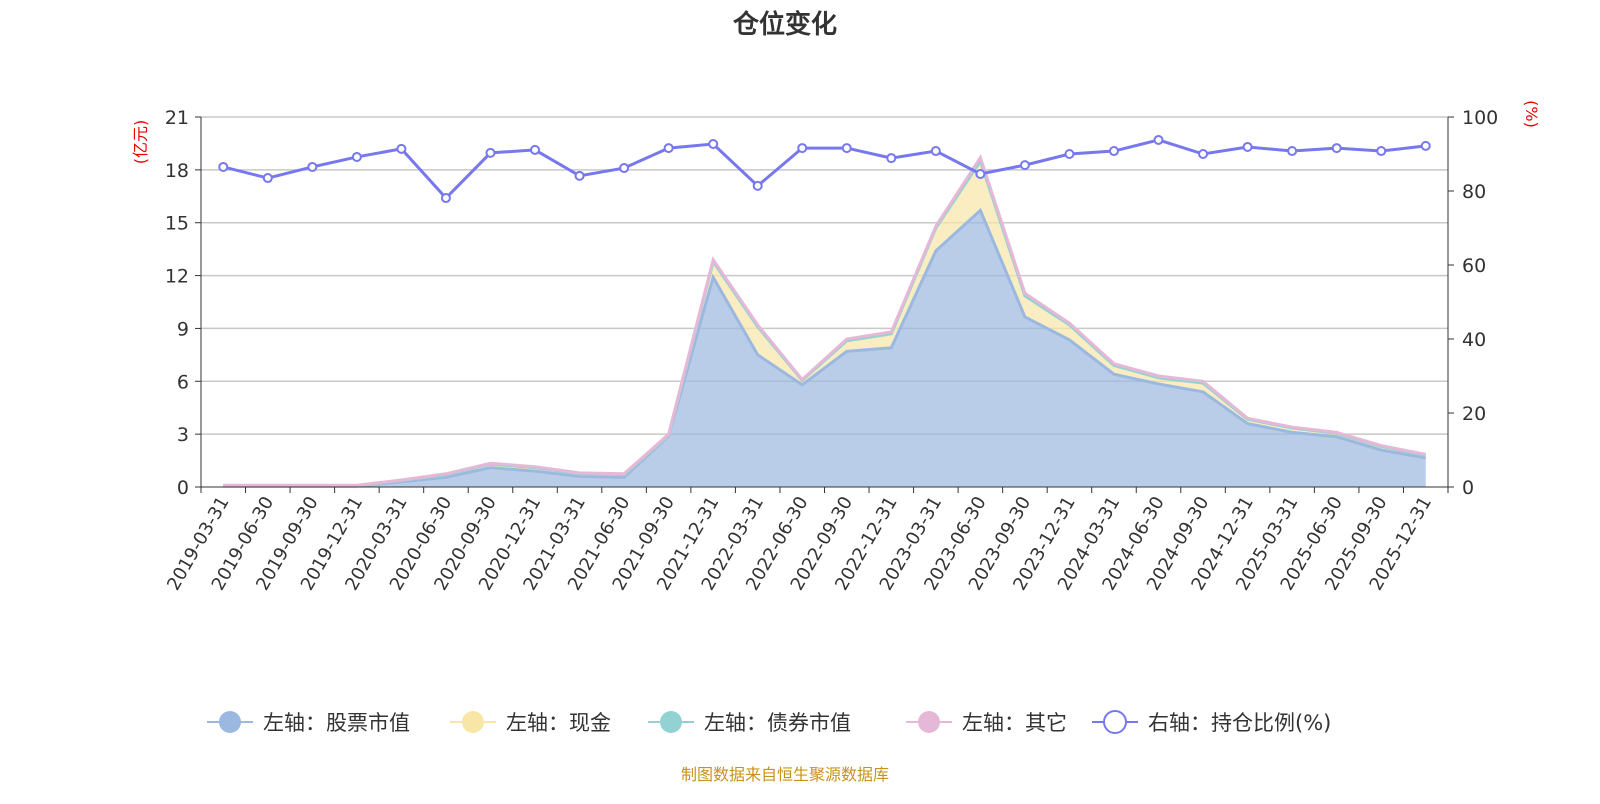 This screenshot has height=804, width=1600. Describe the element at coordinates (1474, 266) in the screenshot. I see `right-tick-label: 60` at that location.